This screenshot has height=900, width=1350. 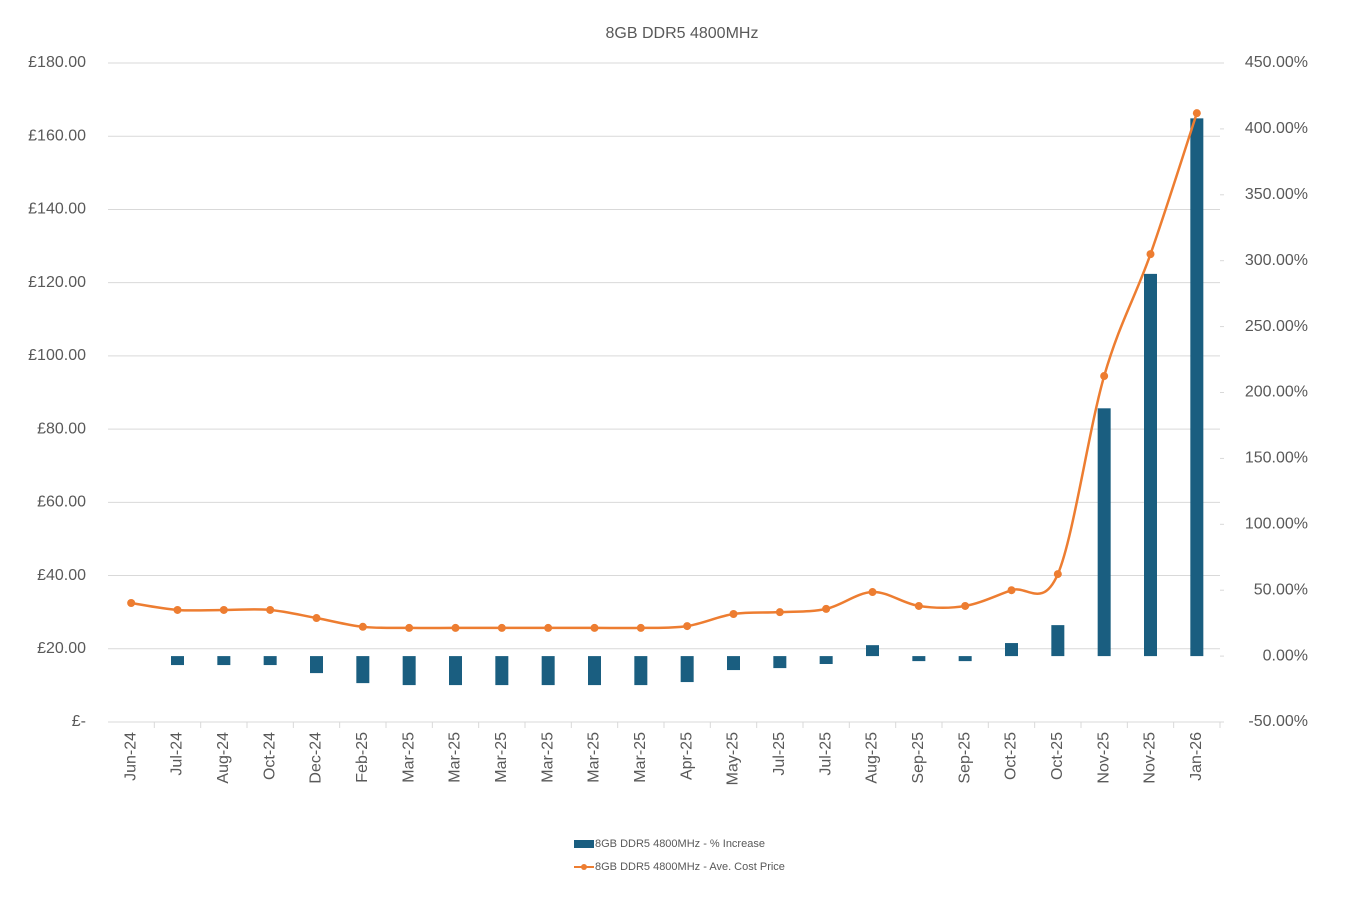 What do you see at coordinates (1285, 655) in the screenshot?
I see `y2-tick-label: 0.00%` at bounding box center [1285, 655].